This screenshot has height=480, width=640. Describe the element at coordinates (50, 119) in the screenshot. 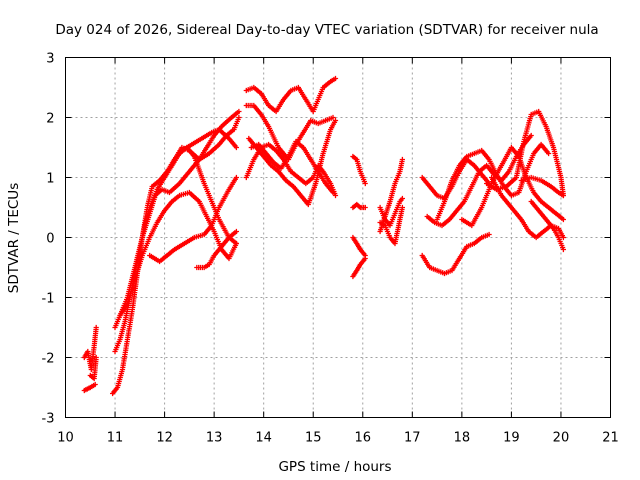

I see `y-tick-label: 2` at that location.